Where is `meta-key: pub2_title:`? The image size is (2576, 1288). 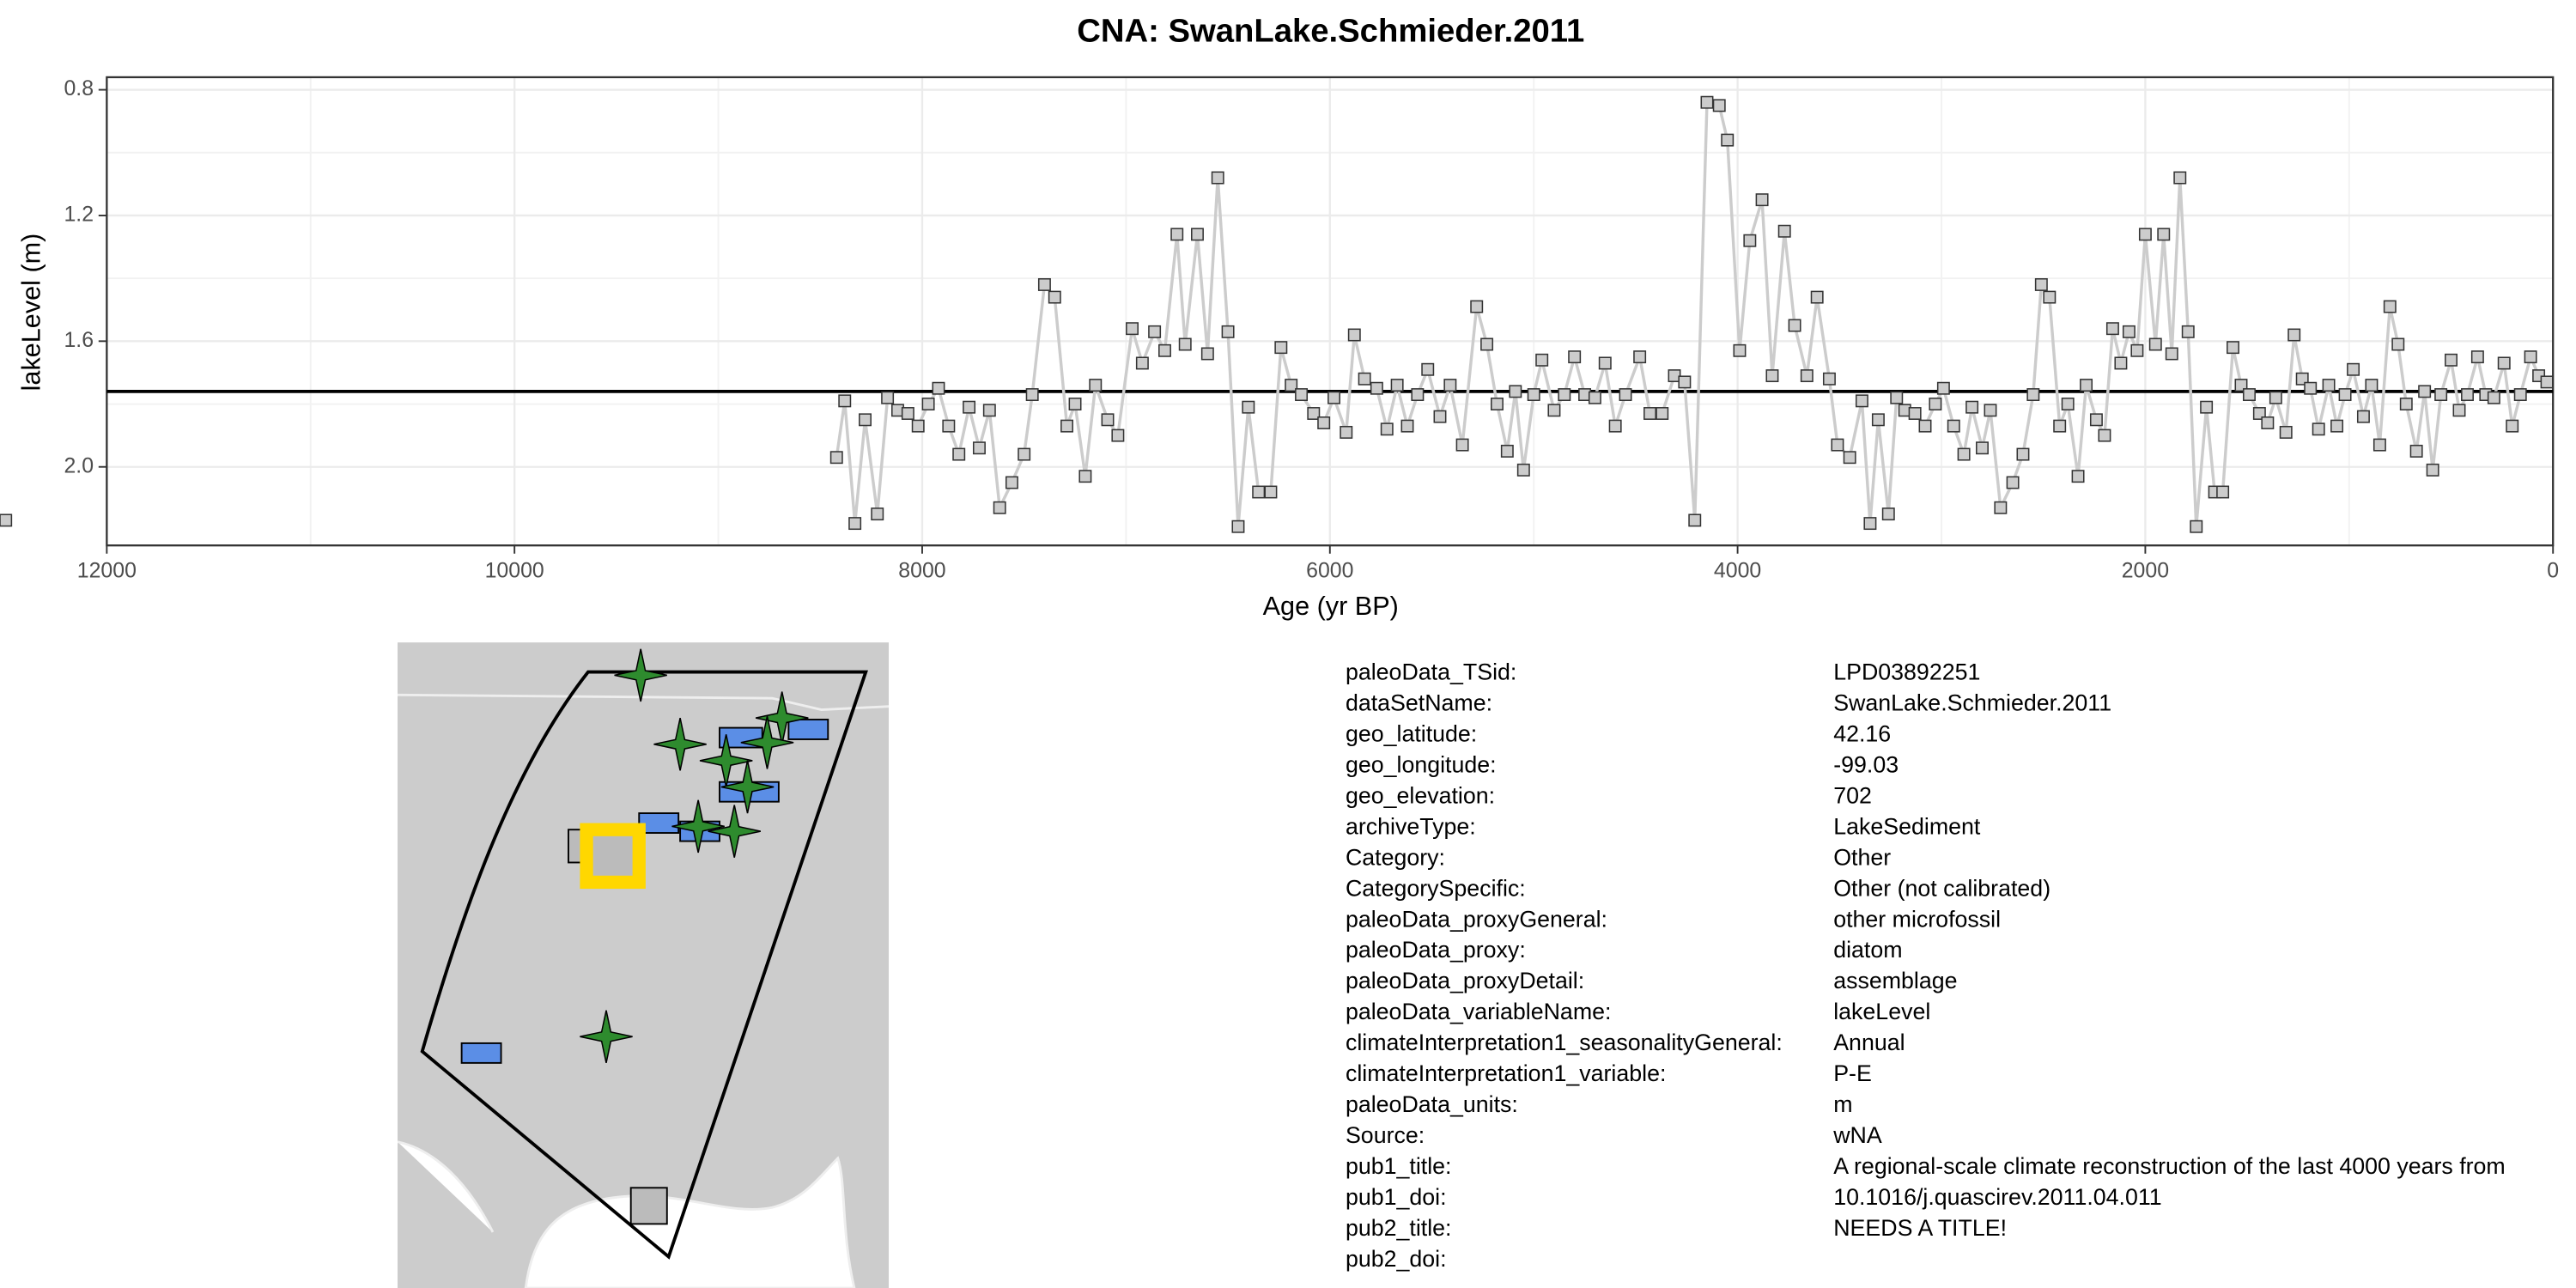
meta-key: pub2_title: is located at coordinates (1399, 1228).